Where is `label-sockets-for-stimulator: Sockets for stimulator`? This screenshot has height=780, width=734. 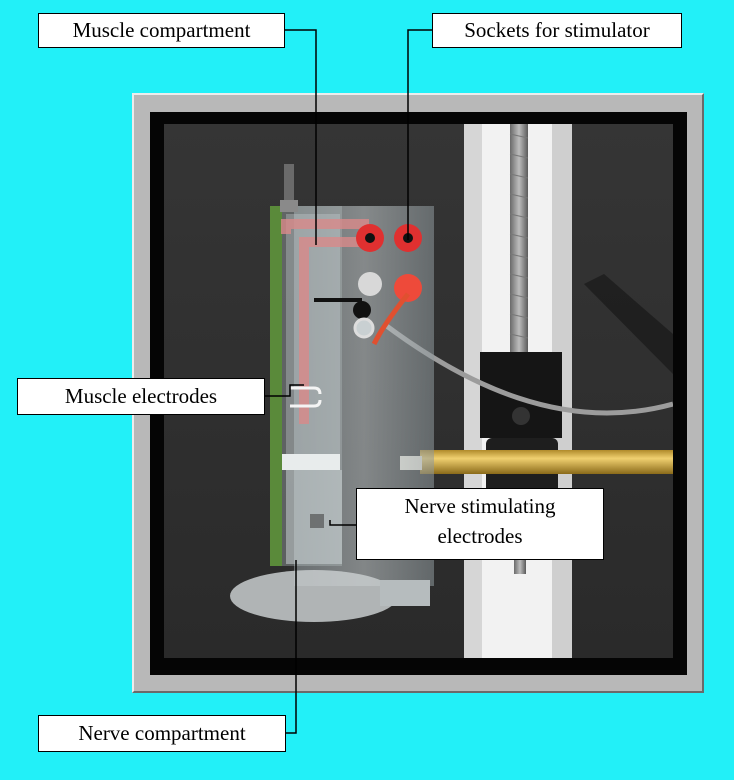
label-sockets-for-stimulator: Sockets for stimulator is located at coordinates (557, 30).